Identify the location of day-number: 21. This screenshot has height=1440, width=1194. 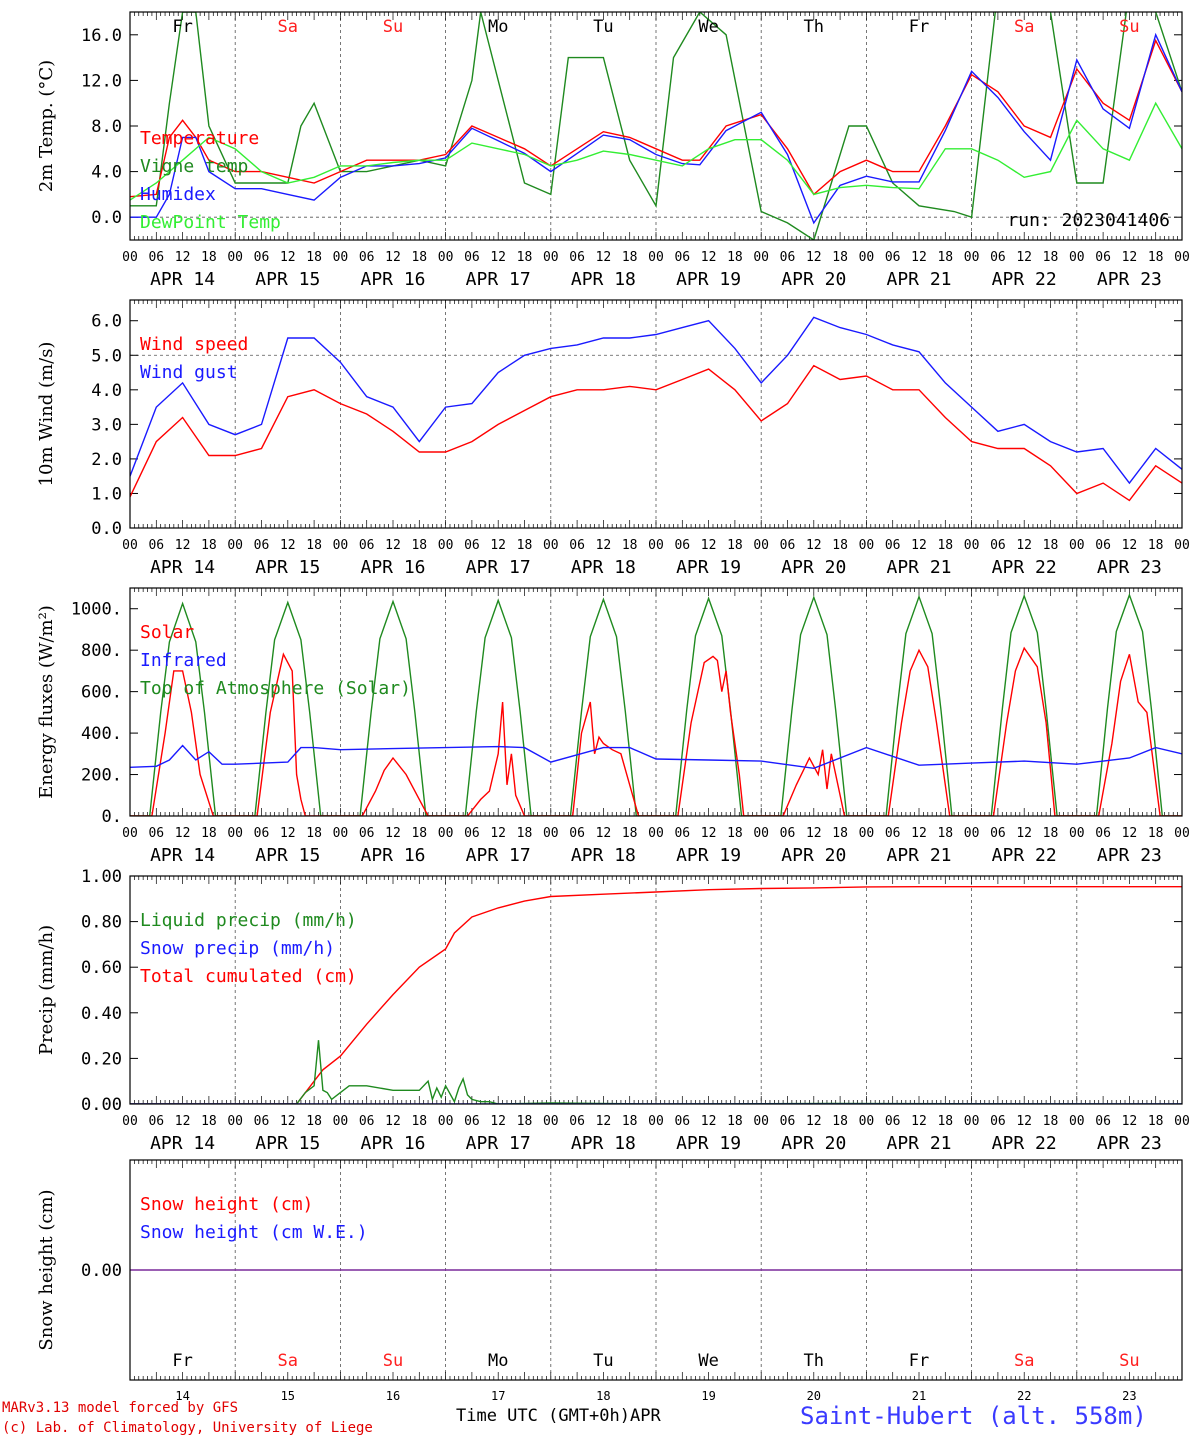
(919, 1396).